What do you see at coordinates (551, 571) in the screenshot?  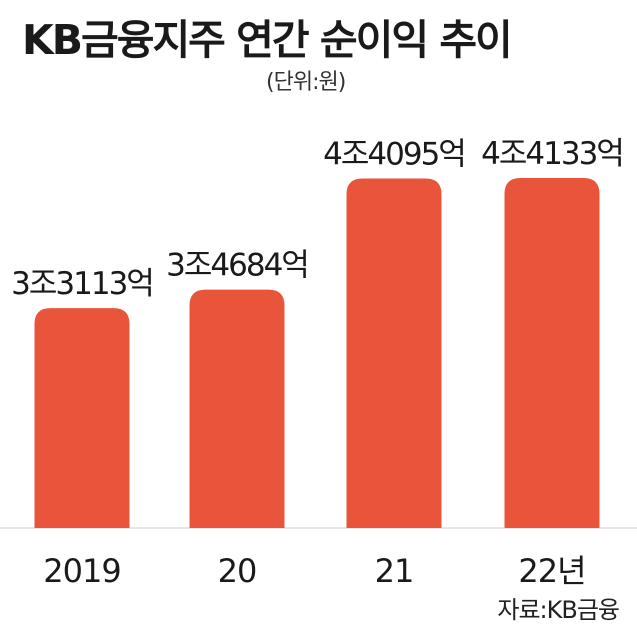 I see `x-tick-label-3: 22년` at bounding box center [551, 571].